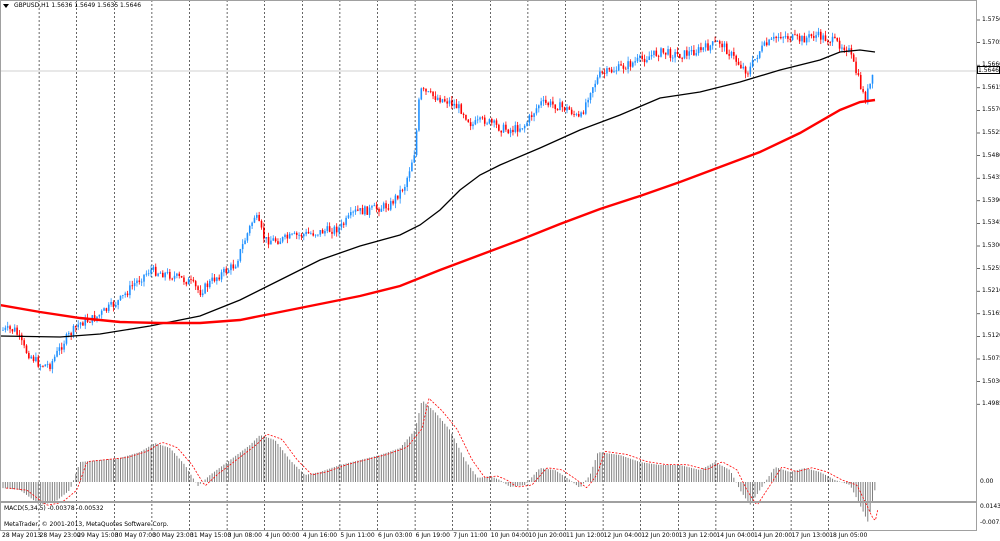  What do you see at coordinates (244, 535) in the screenshot?
I see `time-tick-label: 3 Jun 08:00` at bounding box center [244, 535].